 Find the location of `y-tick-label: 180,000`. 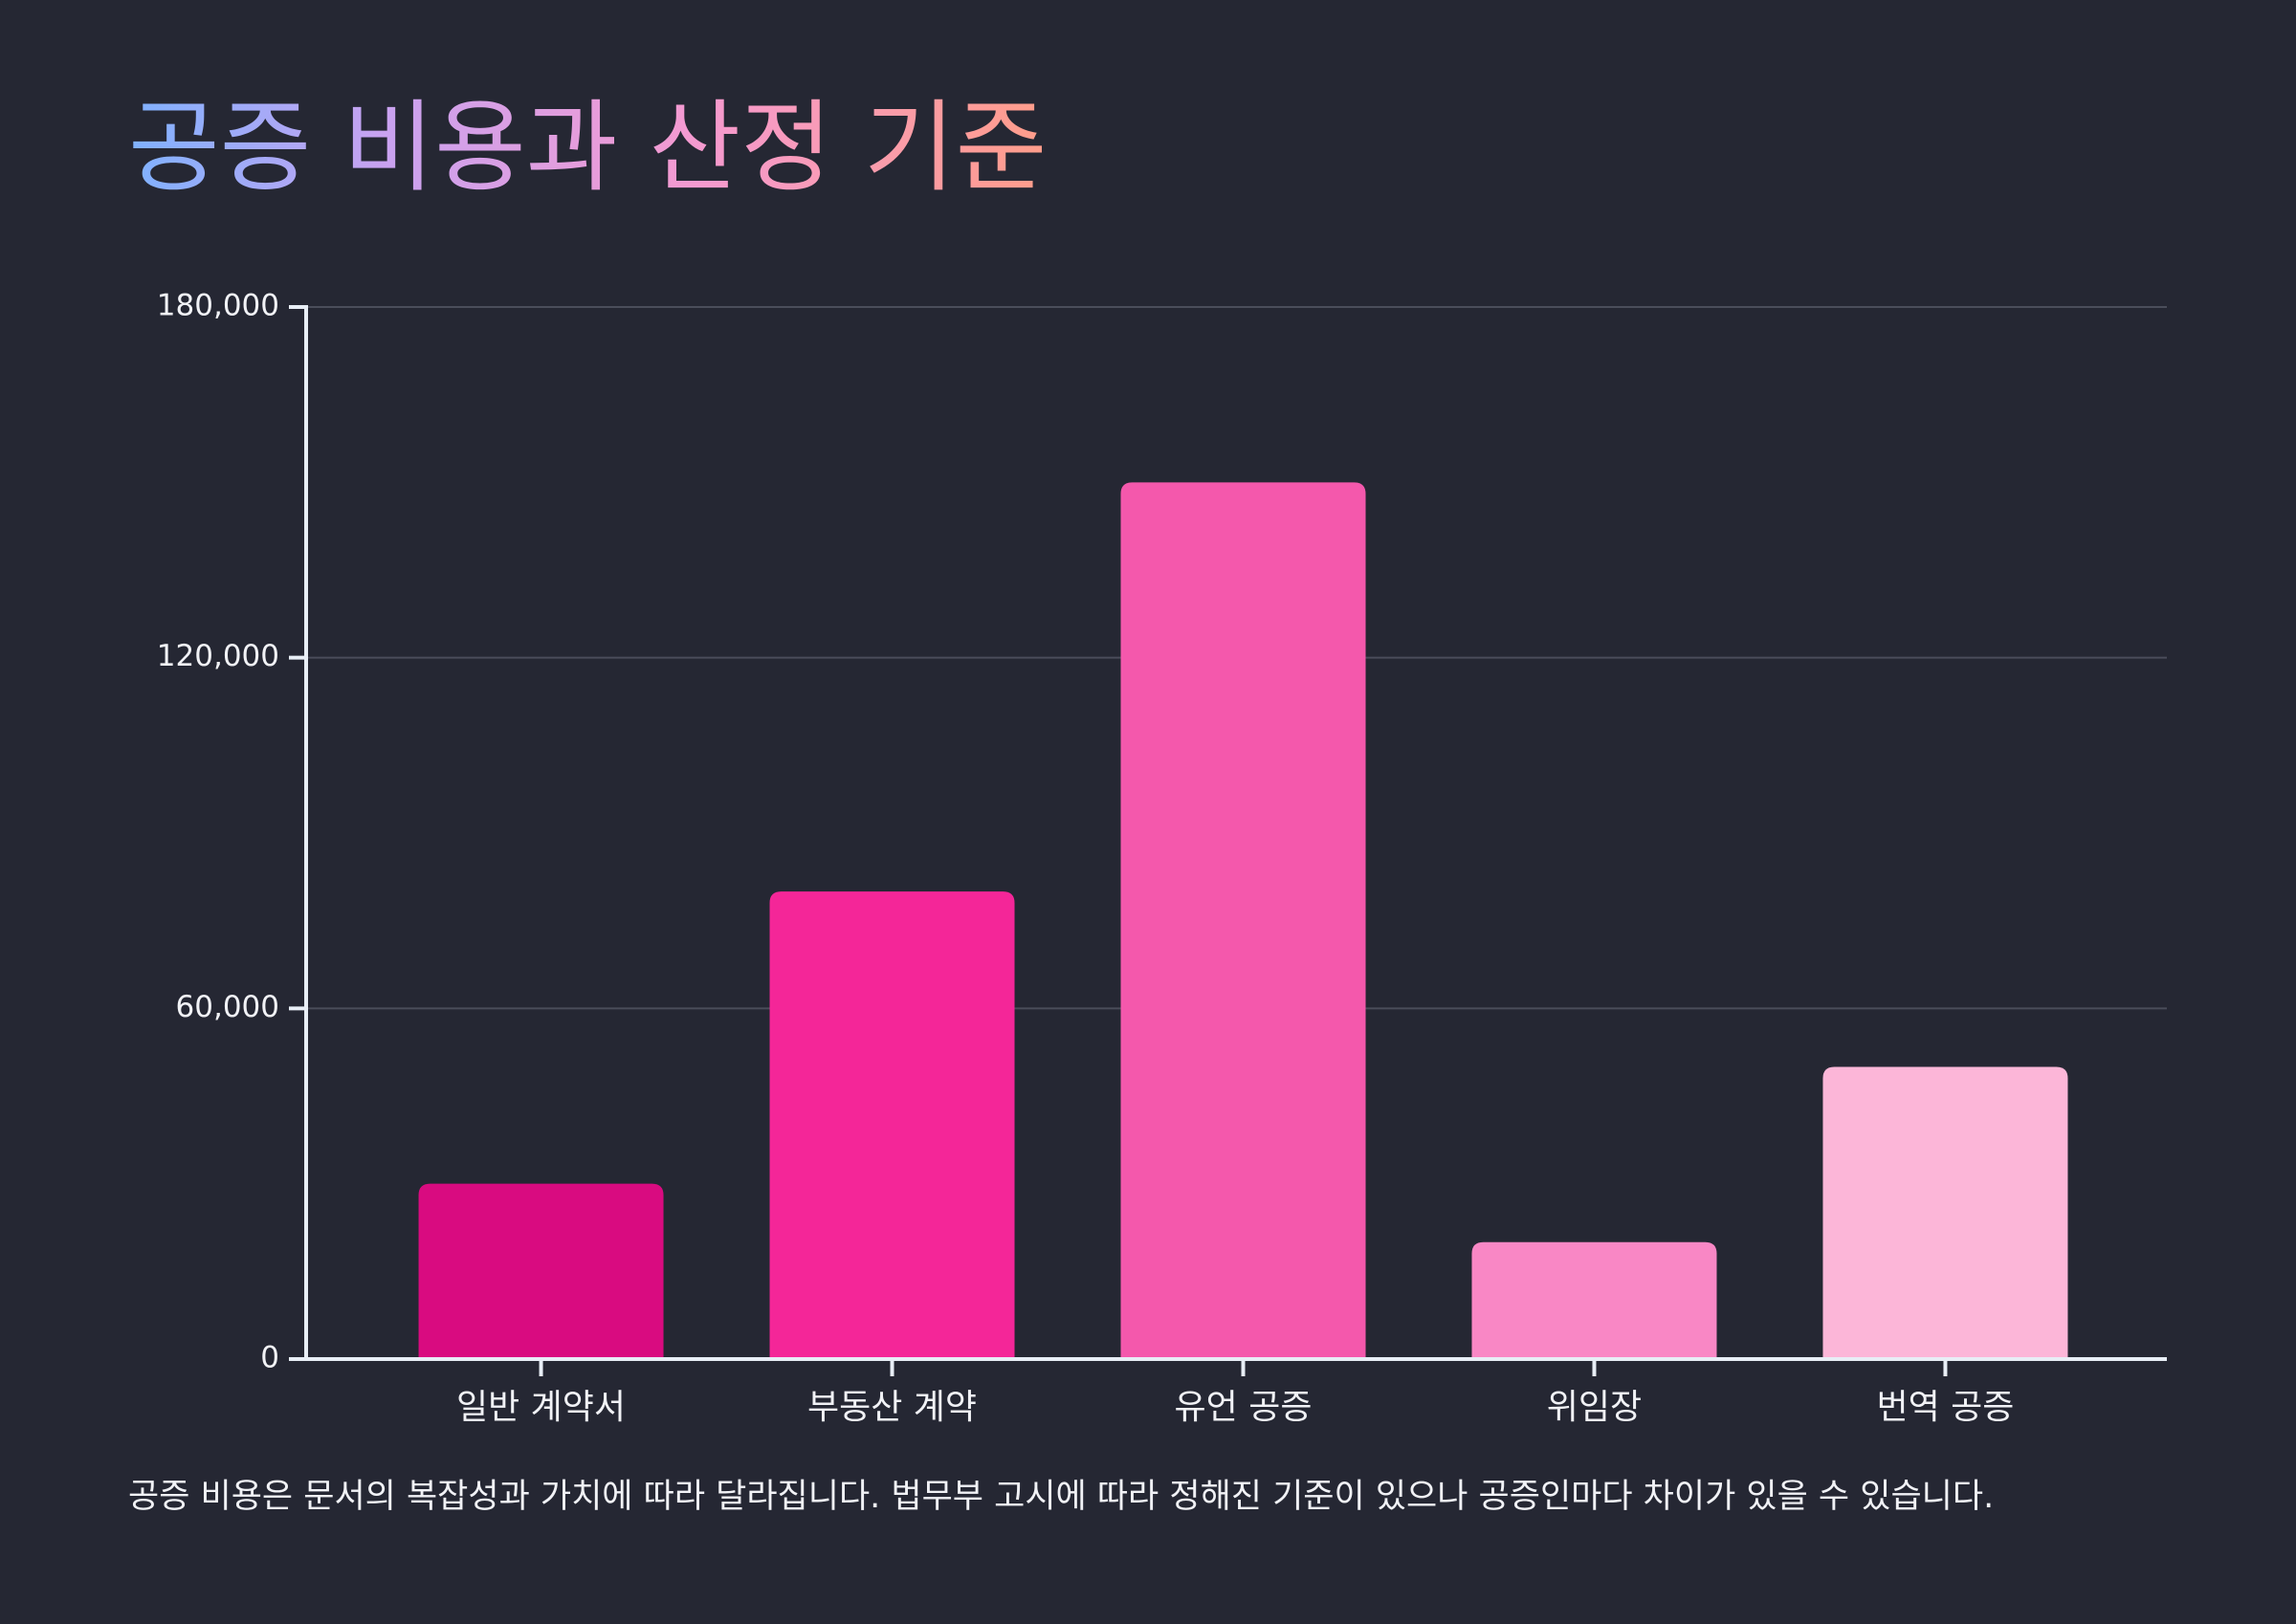

y-tick-label: 180,000 is located at coordinates (218, 306).